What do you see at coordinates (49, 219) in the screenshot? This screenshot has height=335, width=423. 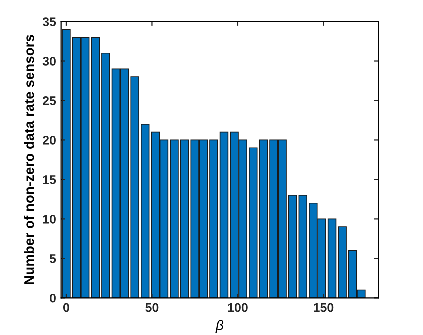 I see `y-tick-label: 10` at bounding box center [49, 219].